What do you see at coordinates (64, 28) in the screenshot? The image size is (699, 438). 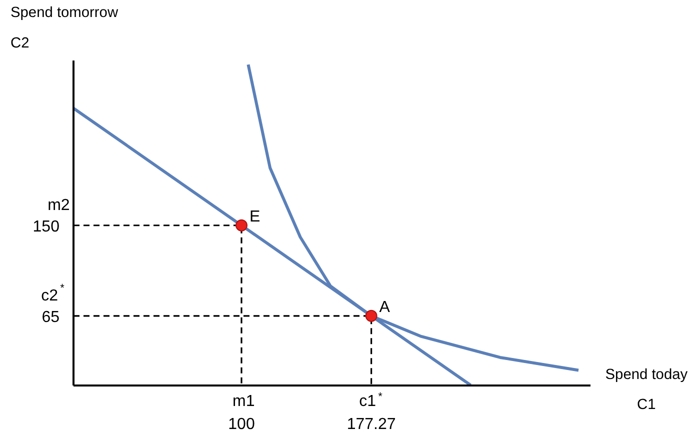 I see `y-axis-title: Spend tomorrow C2` at bounding box center [64, 28].